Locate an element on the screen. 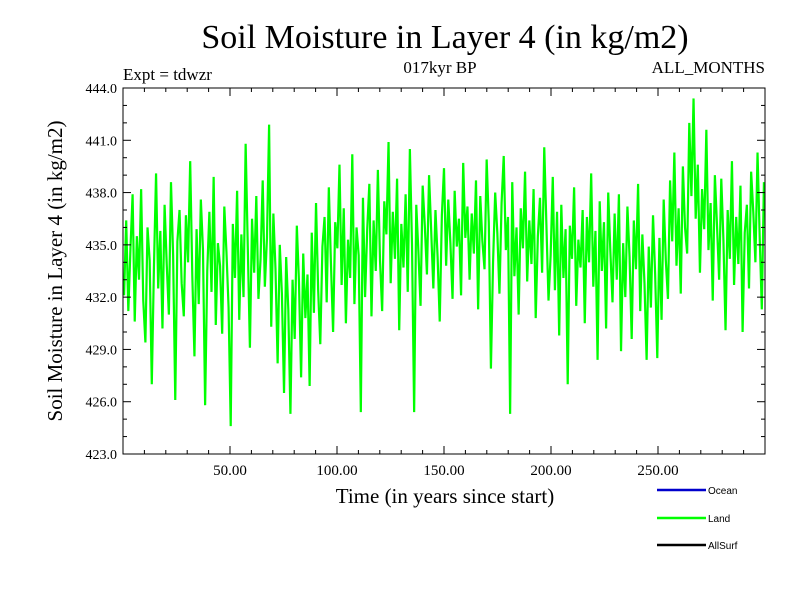  chart-subtitle: 017kyr BP is located at coordinates (439, 67).